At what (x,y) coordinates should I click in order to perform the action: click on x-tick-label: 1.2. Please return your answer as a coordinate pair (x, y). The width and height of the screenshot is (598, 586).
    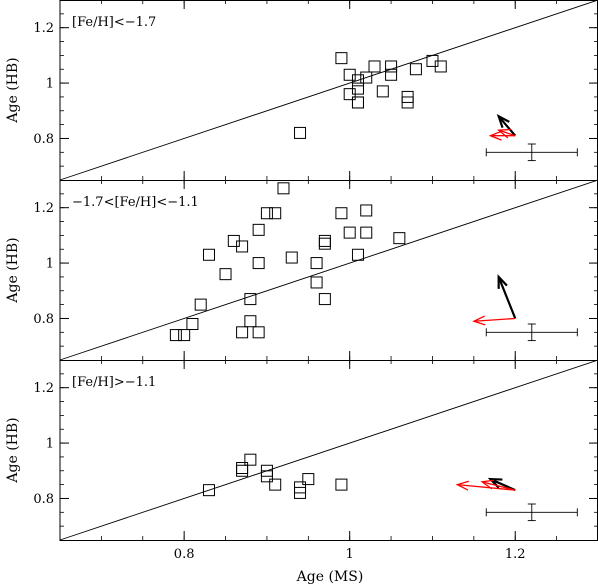
    Looking at the image, I should click on (515, 554).